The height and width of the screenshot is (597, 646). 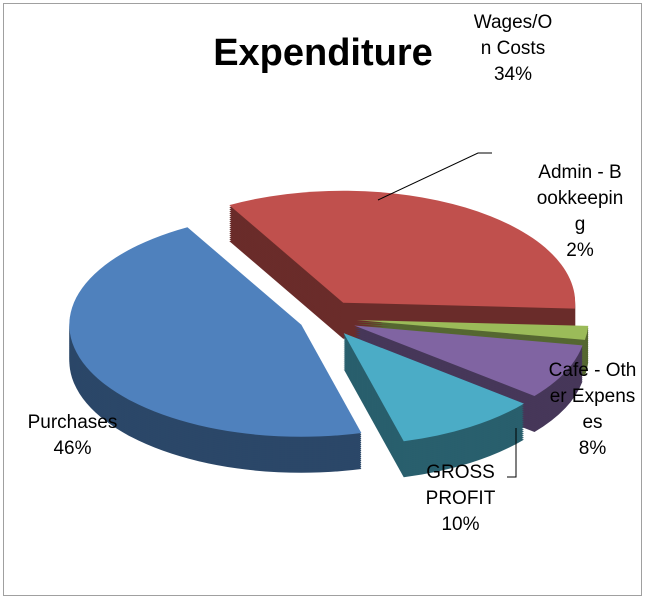 What do you see at coordinates (513, 35) in the screenshot?
I see `label-name: Wages/On Costs` at bounding box center [513, 35].